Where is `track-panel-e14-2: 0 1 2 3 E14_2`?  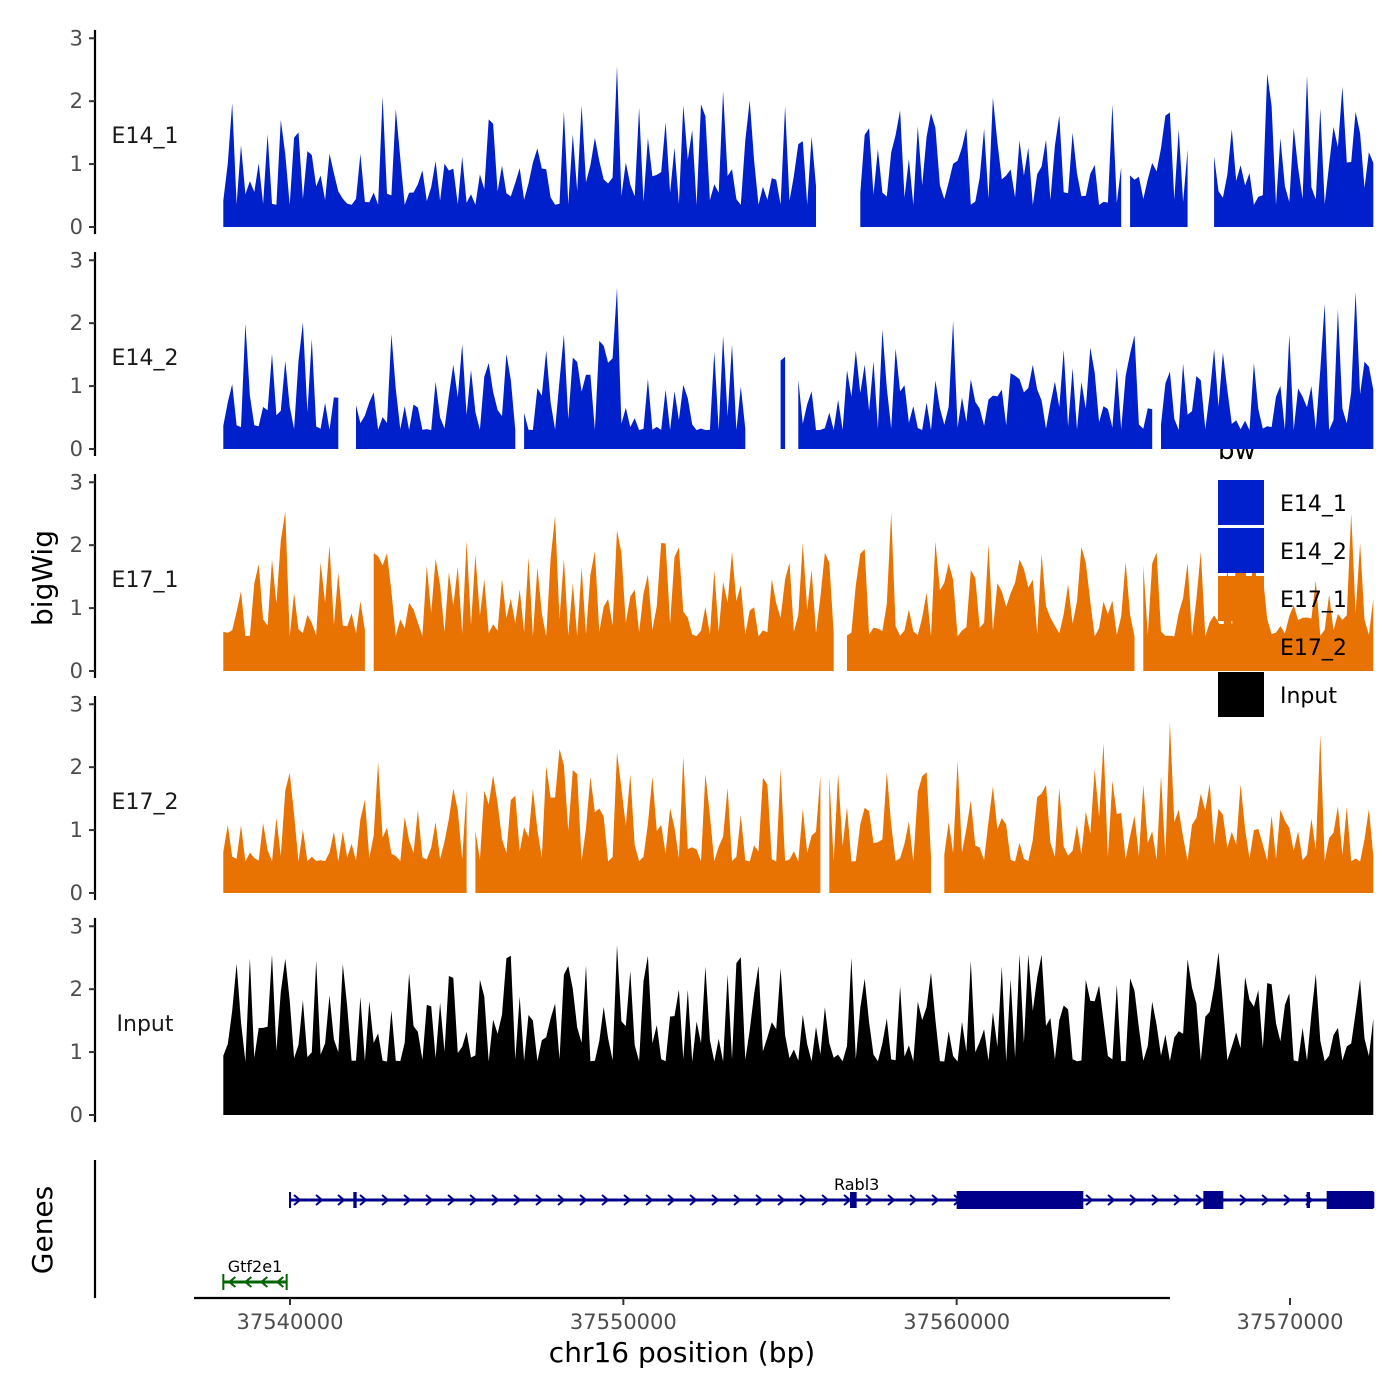
track-panel-e14-2: 0 1 2 3 E14_2 is located at coordinates (722, 354).